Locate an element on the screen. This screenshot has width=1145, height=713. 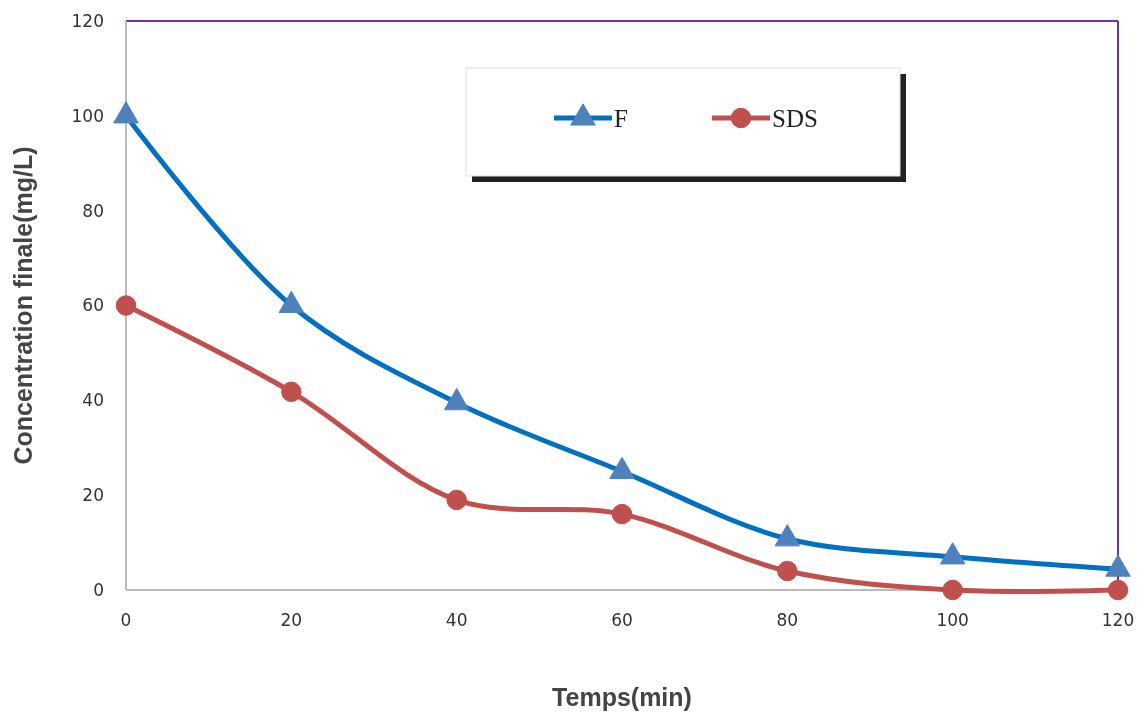
legend-label: SDS is located at coordinates (795, 118).